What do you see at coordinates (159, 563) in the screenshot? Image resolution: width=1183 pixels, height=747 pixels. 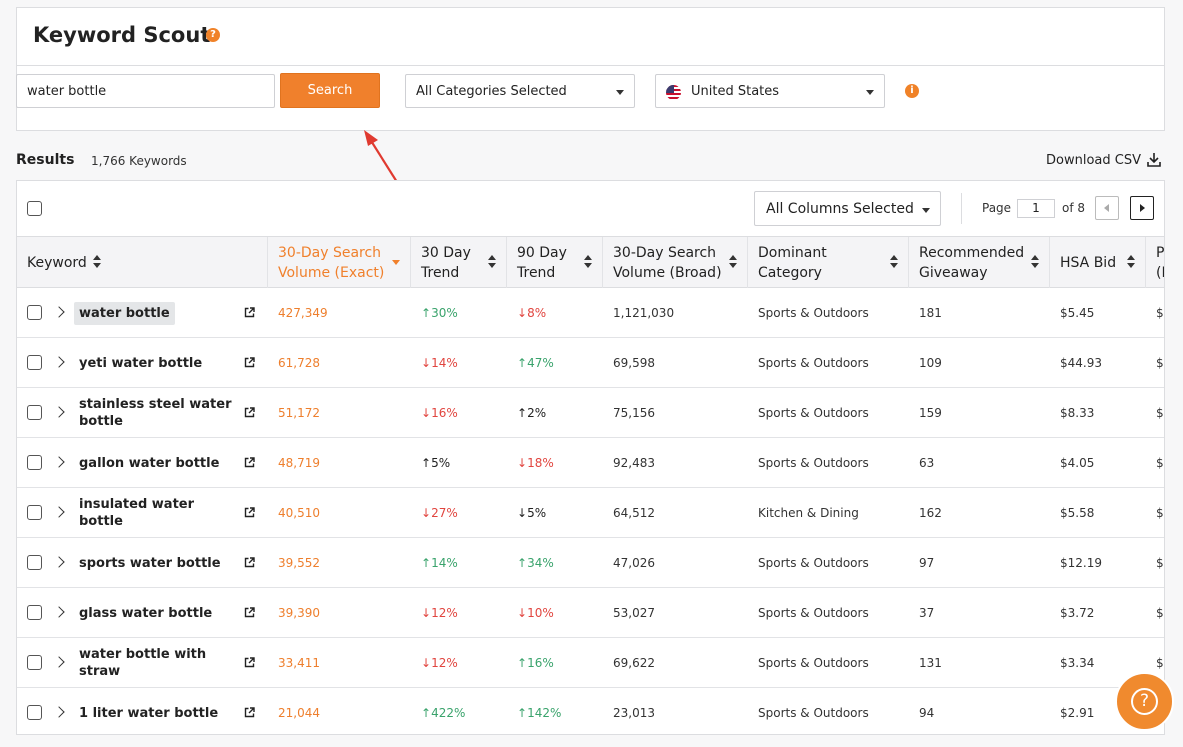 I see `keyword-cell: sports water bottle` at bounding box center [159, 563].